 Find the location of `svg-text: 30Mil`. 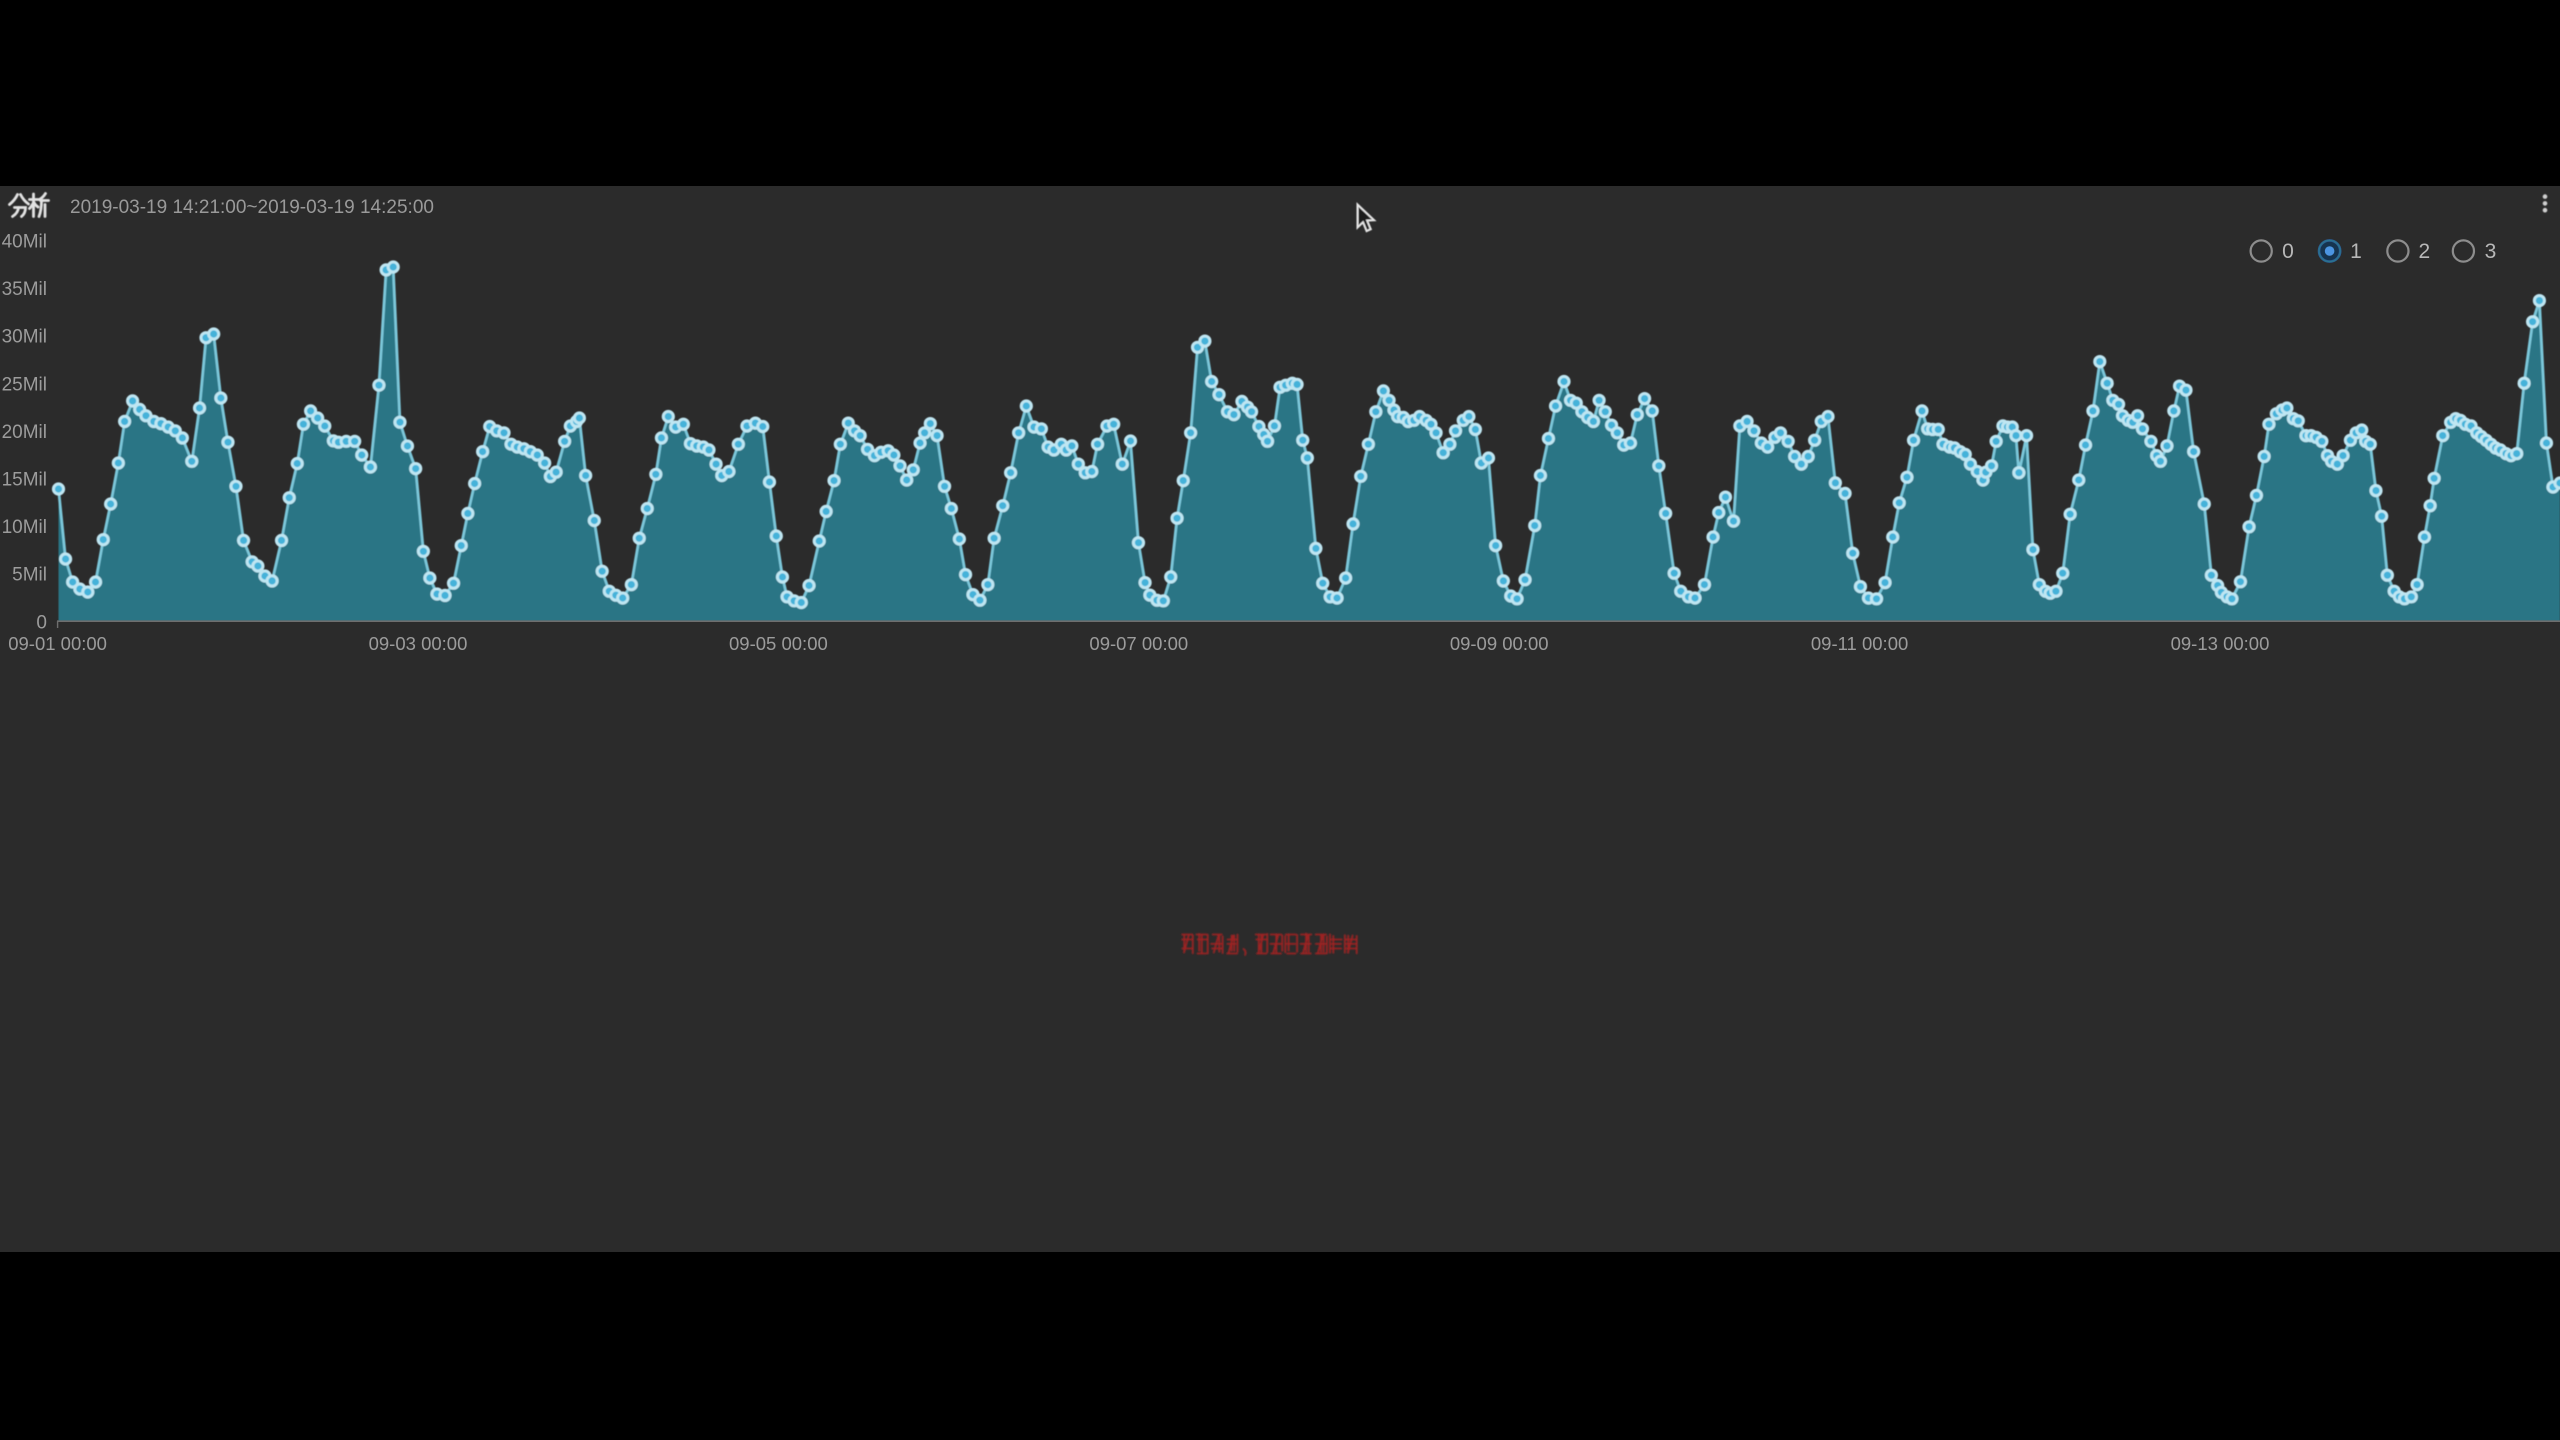

svg-text: 30Mil is located at coordinates (24, 337).